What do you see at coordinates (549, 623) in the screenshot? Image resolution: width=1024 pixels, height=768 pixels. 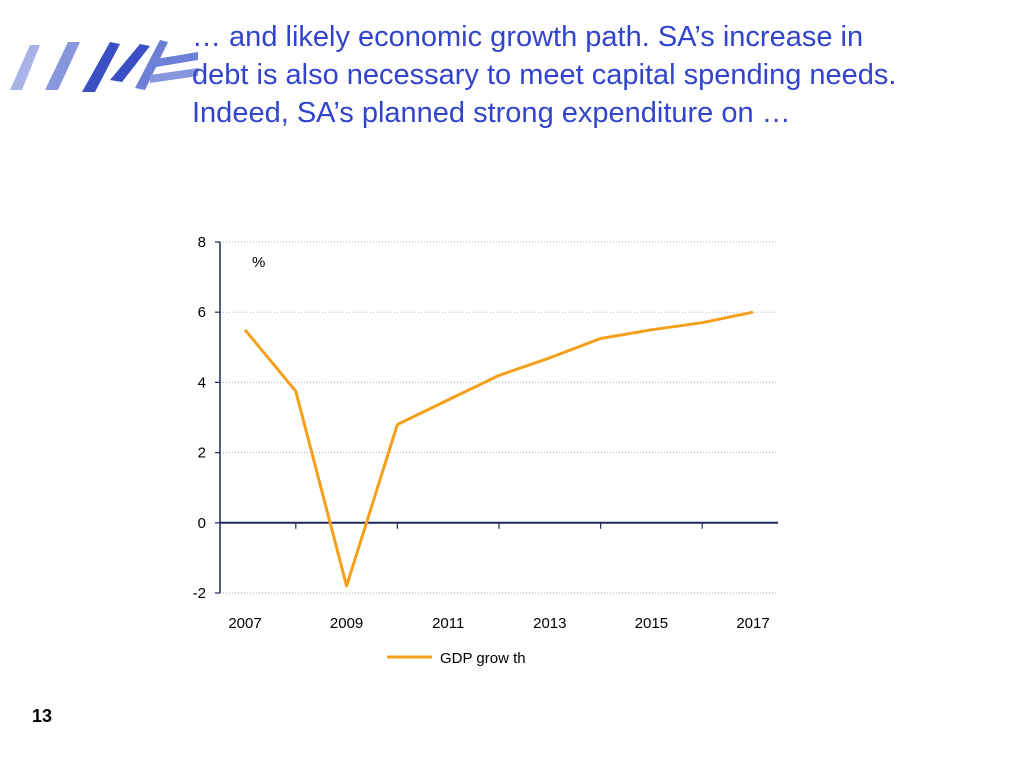 I see `x-tick-label: 2013` at bounding box center [549, 623].